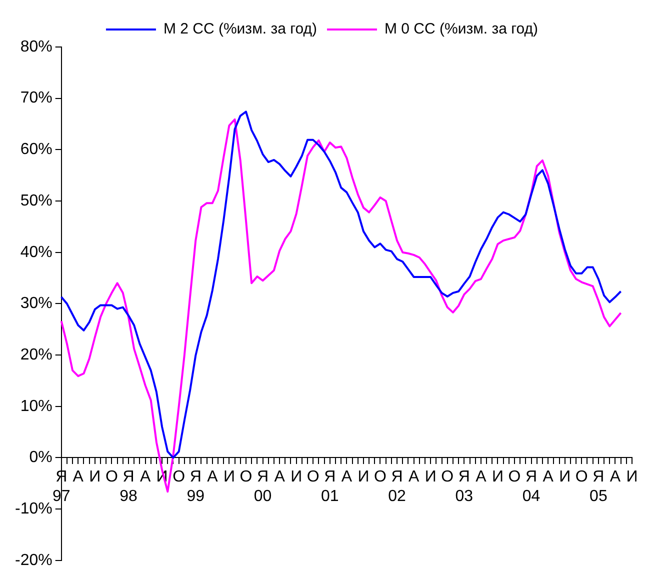 This screenshot has width=654, height=581. What do you see at coordinates (36, 252) in the screenshot?
I see `y-tick-label: 40%` at bounding box center [36, 252].